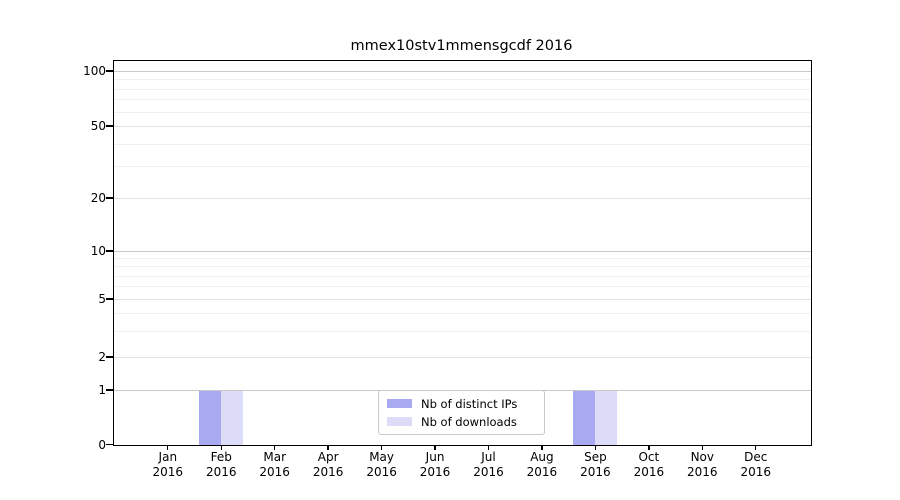  What do you see at coordinates (649, 457) in the screenshot?
I see `x-tick-month: Oct` at bounding box center [649, 457].